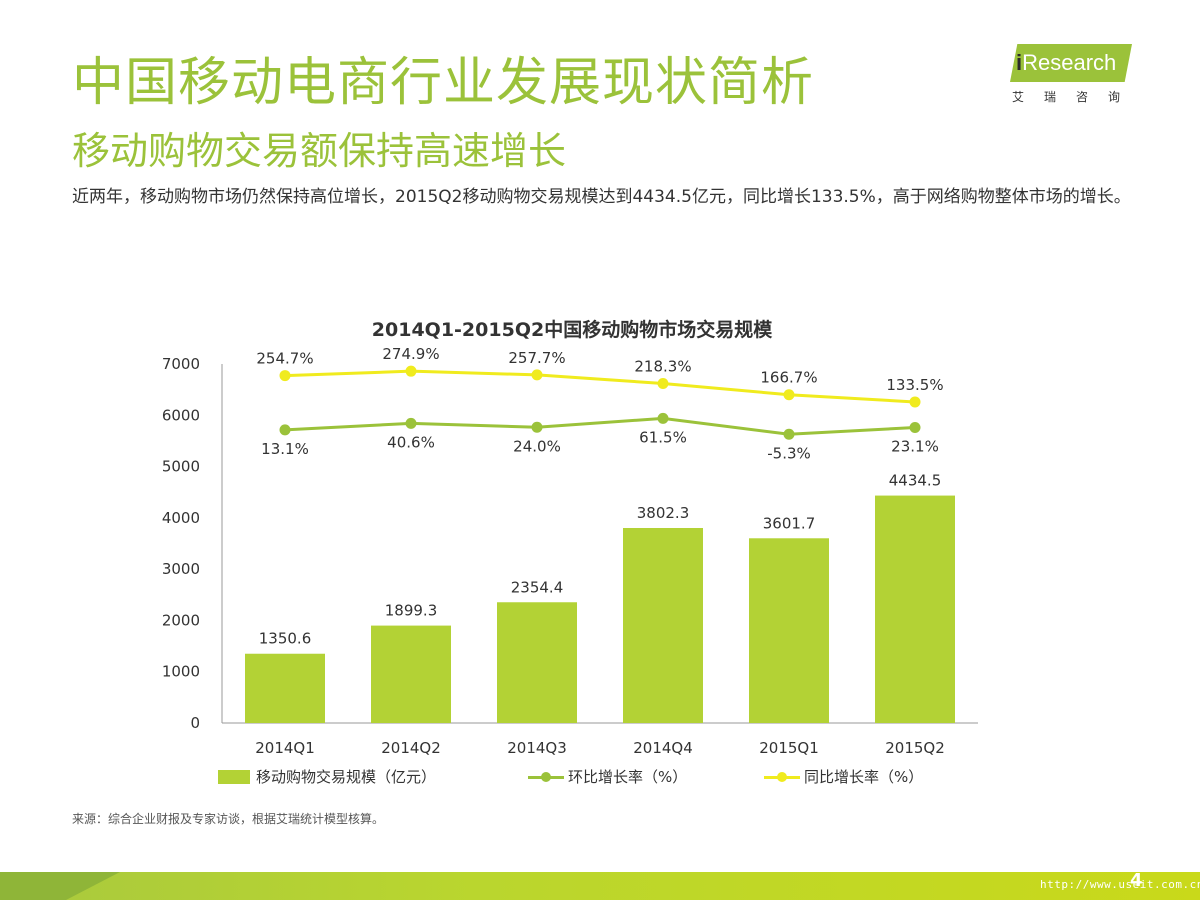 Image resolution: width=1200 pixels, height=900 pixels. Describe the element at coordinates (1066, 62) in the screenshot. I see `logo-wordmark: iResearch` at that location.